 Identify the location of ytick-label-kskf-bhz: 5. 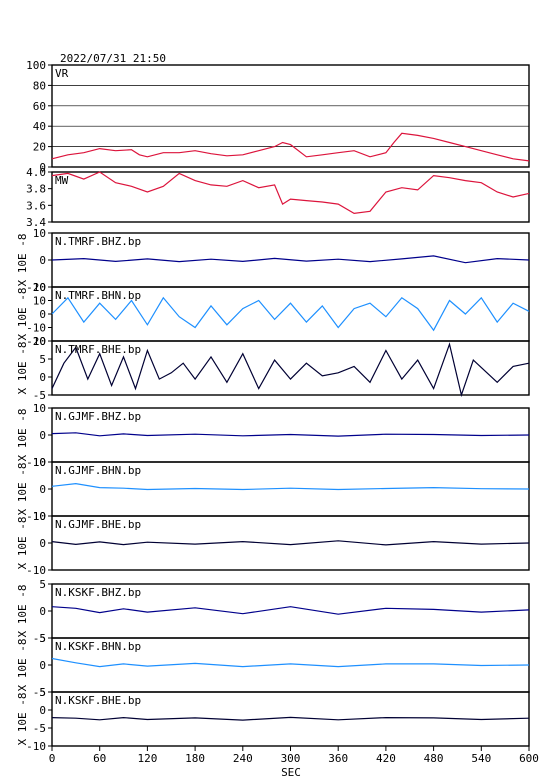
(42, 584).